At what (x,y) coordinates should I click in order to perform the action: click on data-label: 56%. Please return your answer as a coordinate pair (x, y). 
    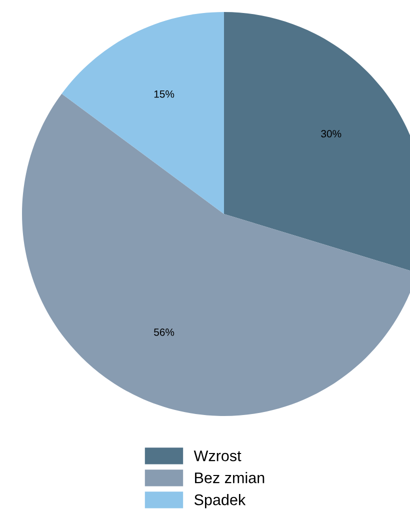
    Looking at the image, I should click on (164, 332).